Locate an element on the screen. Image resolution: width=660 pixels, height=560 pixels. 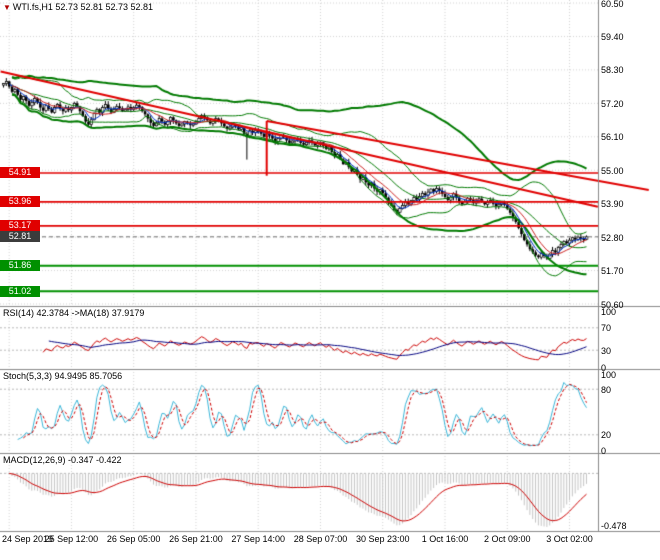
price-axis-tick: 55.00 is located at coordinates (612, 170).